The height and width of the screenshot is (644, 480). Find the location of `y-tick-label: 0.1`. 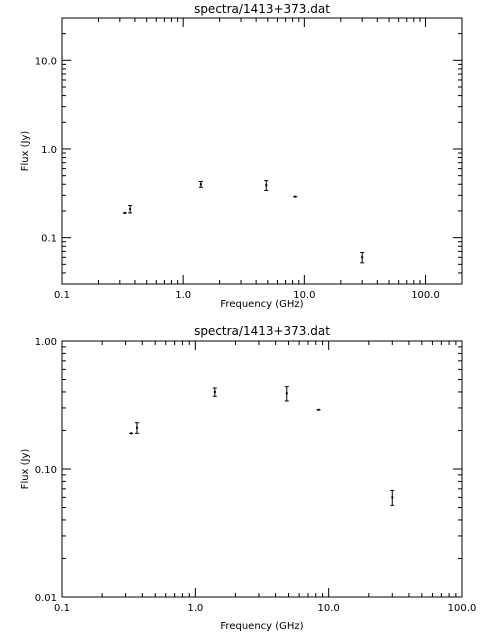

y-tick-label: 0.1 is located at coordinates (49, 239).